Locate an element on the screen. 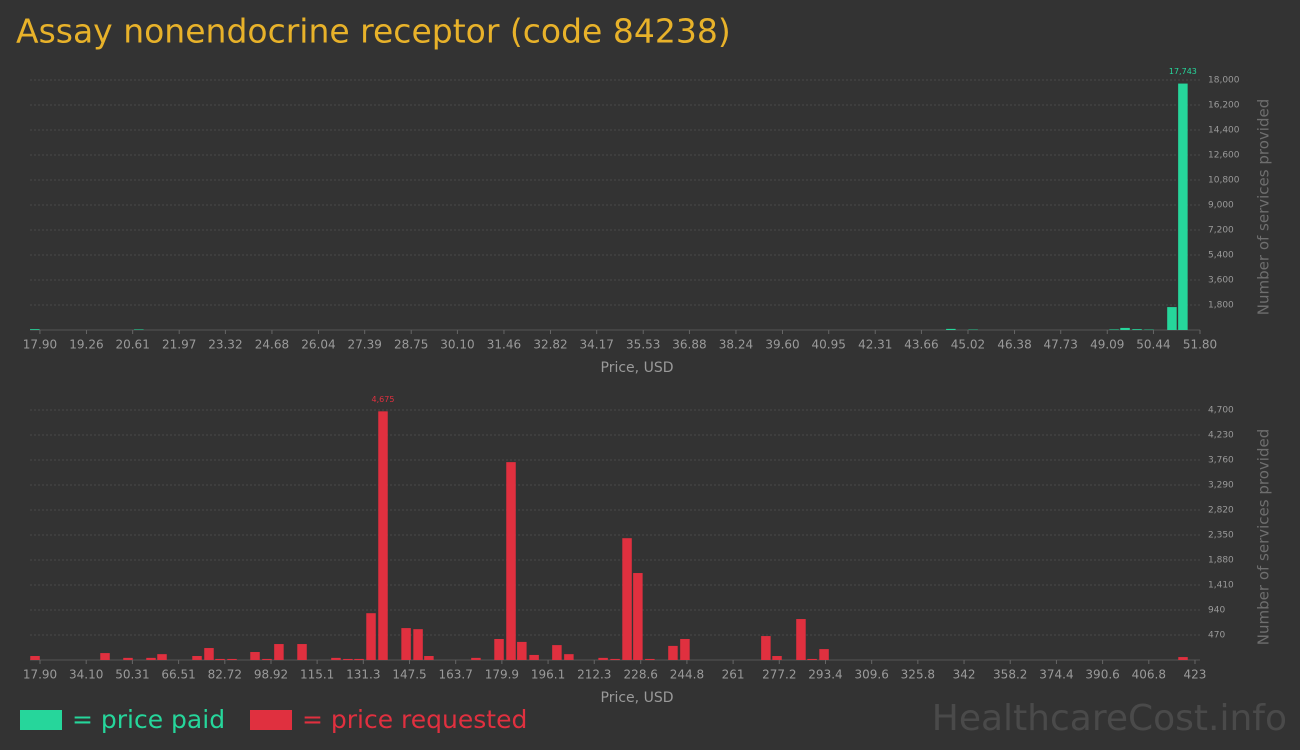  x-tick-label: 131.3 is located at coordinates (363, 675).